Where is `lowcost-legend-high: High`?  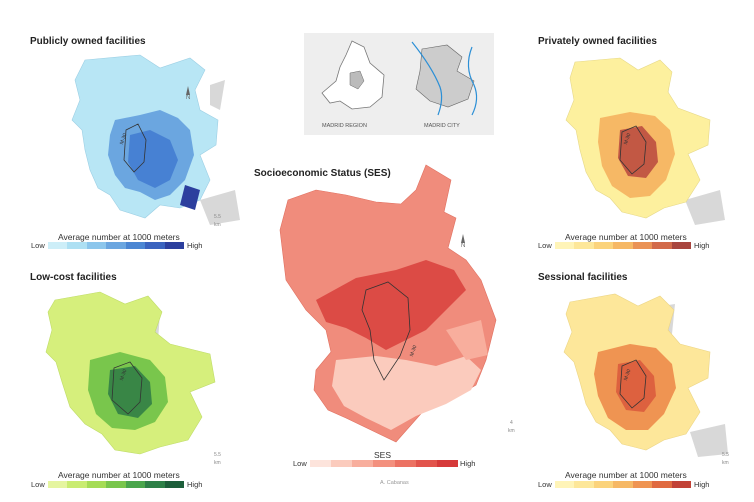 lowcost-legend-high: High is located at coordinates (195, 484).